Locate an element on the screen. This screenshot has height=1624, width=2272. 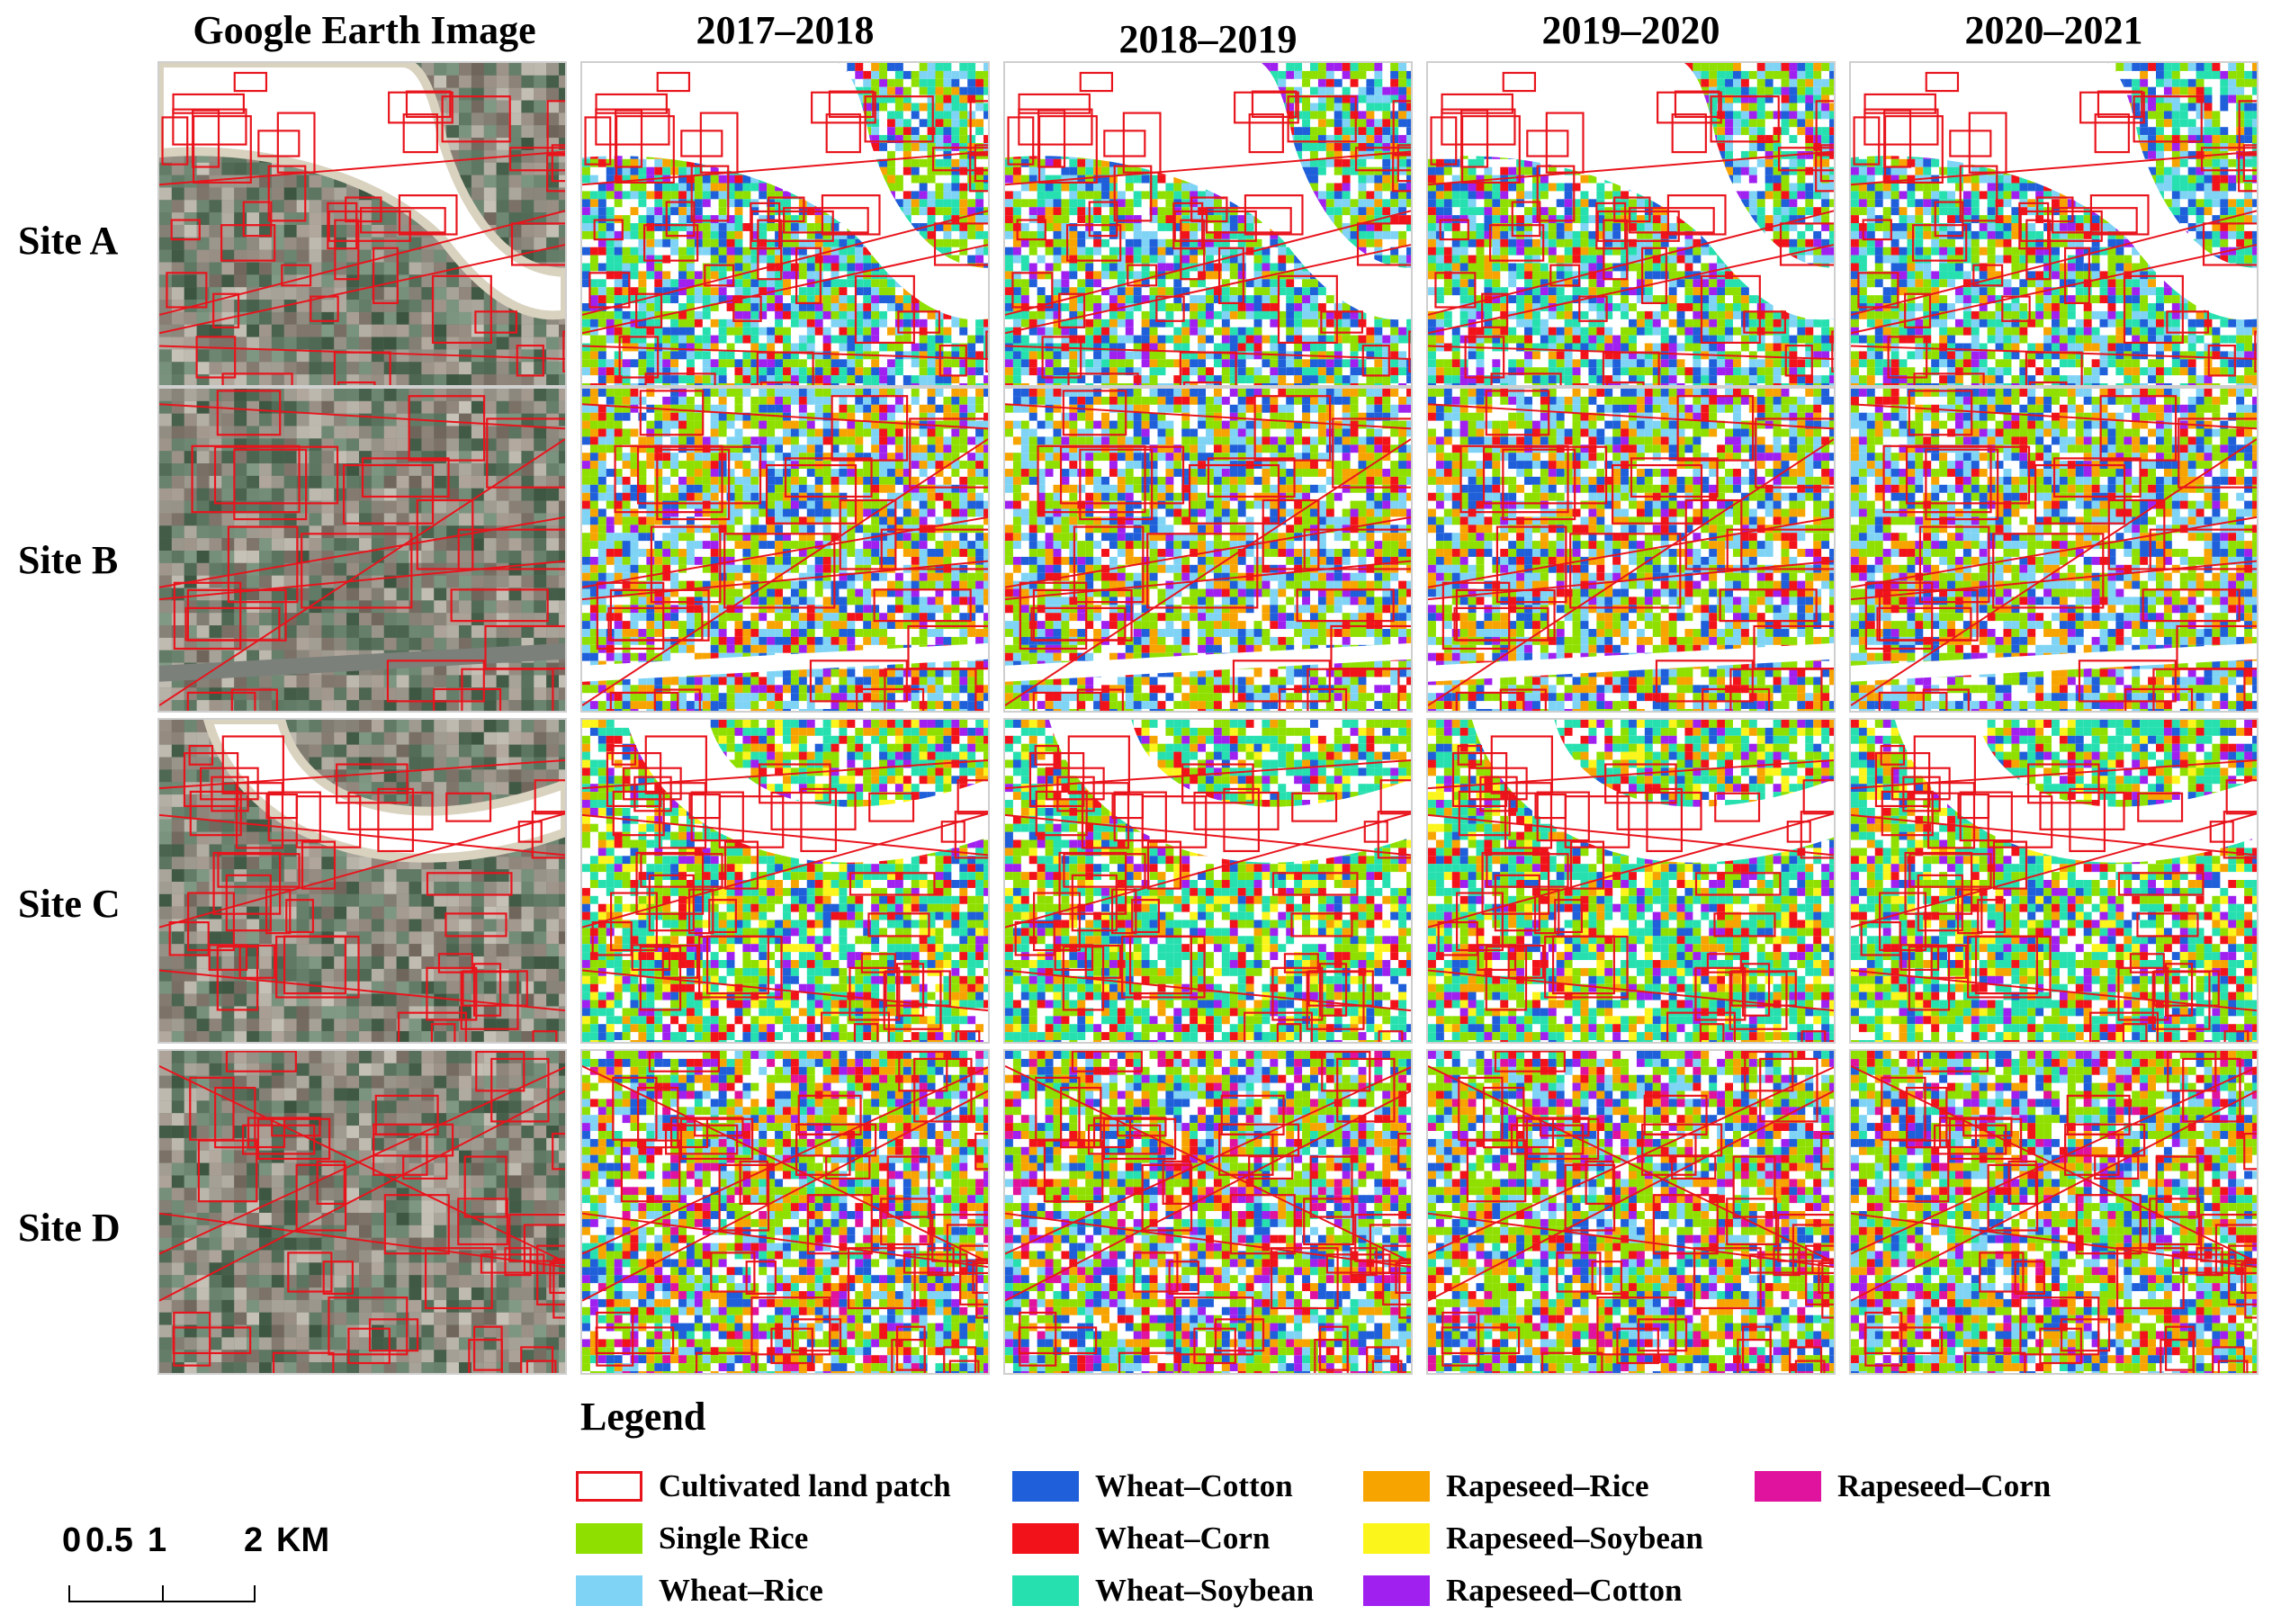
row-label-site-d: Site D is located at coordinates (85, 1228).